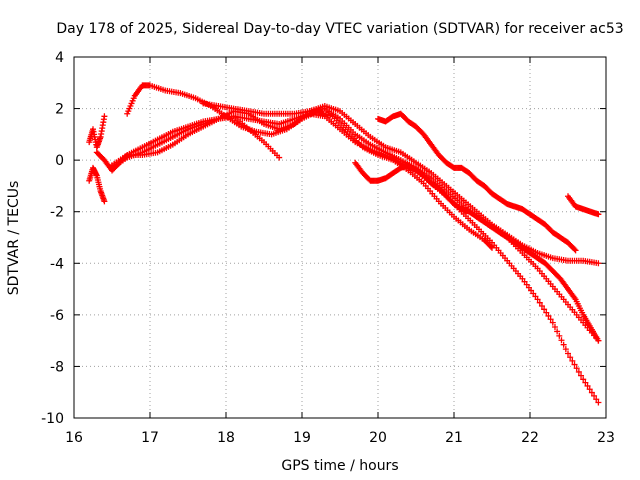 This screenshot has height=480, width=640. Describe the element at coordinates (226, 438) in the screenshot. I see `x-tick-label: 18` at that location.